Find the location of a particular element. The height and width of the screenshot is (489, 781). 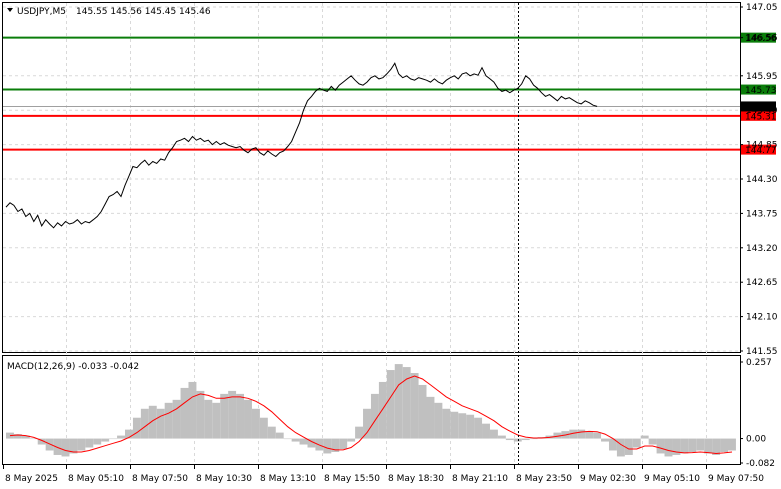

price-tick-label: 145.95 is located at coordinates (762, 77).